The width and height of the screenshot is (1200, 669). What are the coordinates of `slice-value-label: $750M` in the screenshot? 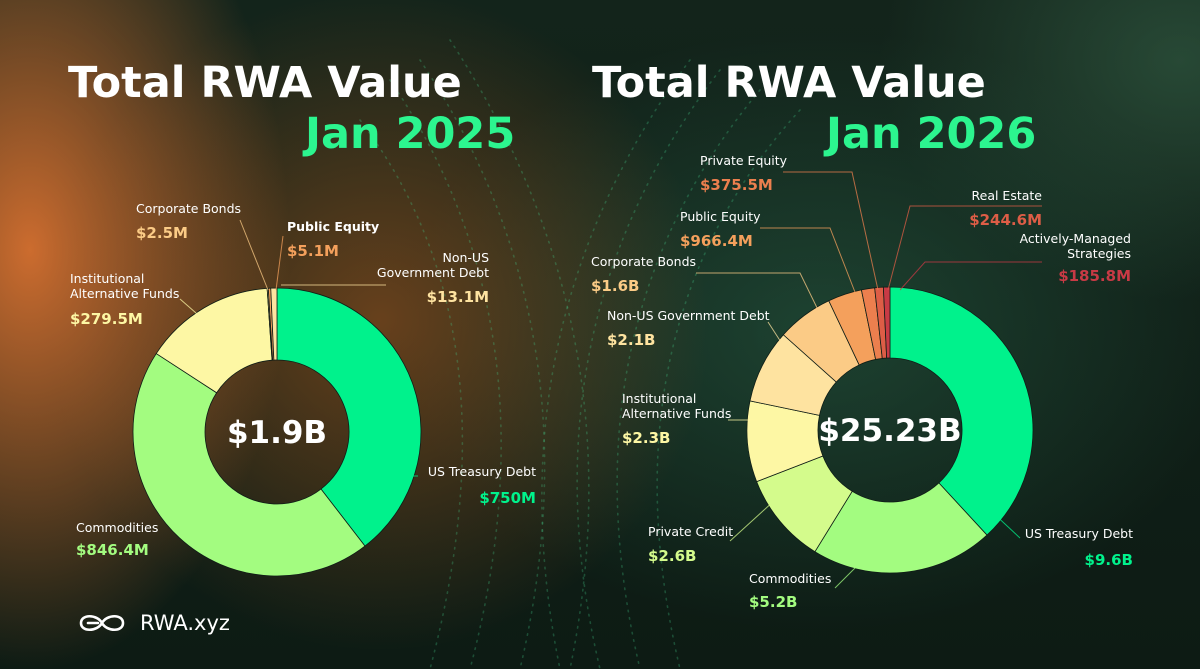 It's located at (507, 498).